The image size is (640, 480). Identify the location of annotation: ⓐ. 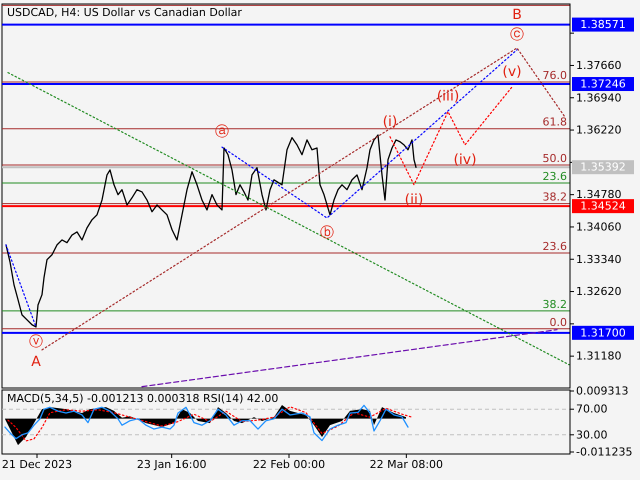
(222, 132).